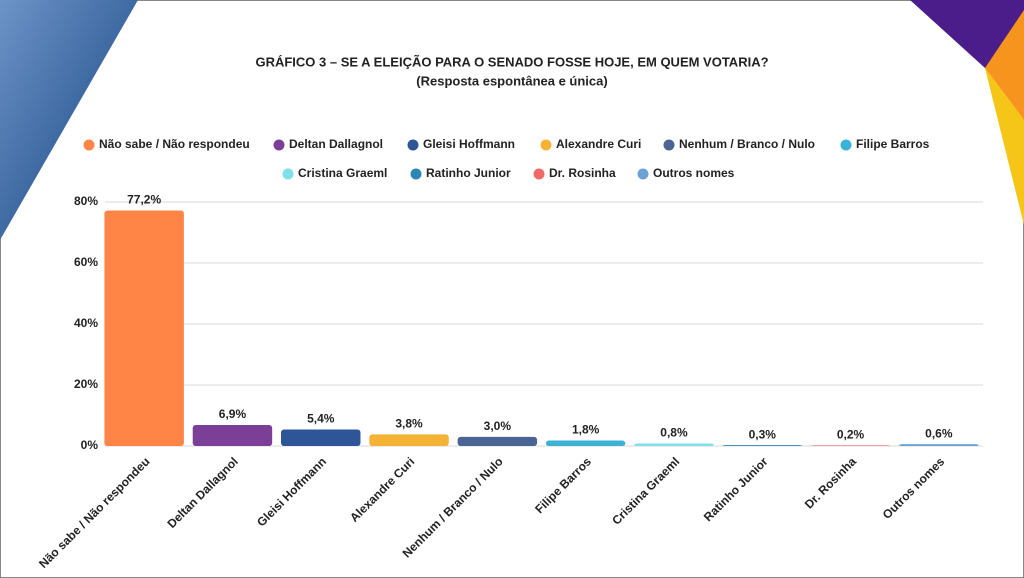 This screenshot has height=578, width=1024. Describe the element at coordinates (174, 144) in the screenshot. I see `legend-label: Não sabe / Não respondeu` at that location.